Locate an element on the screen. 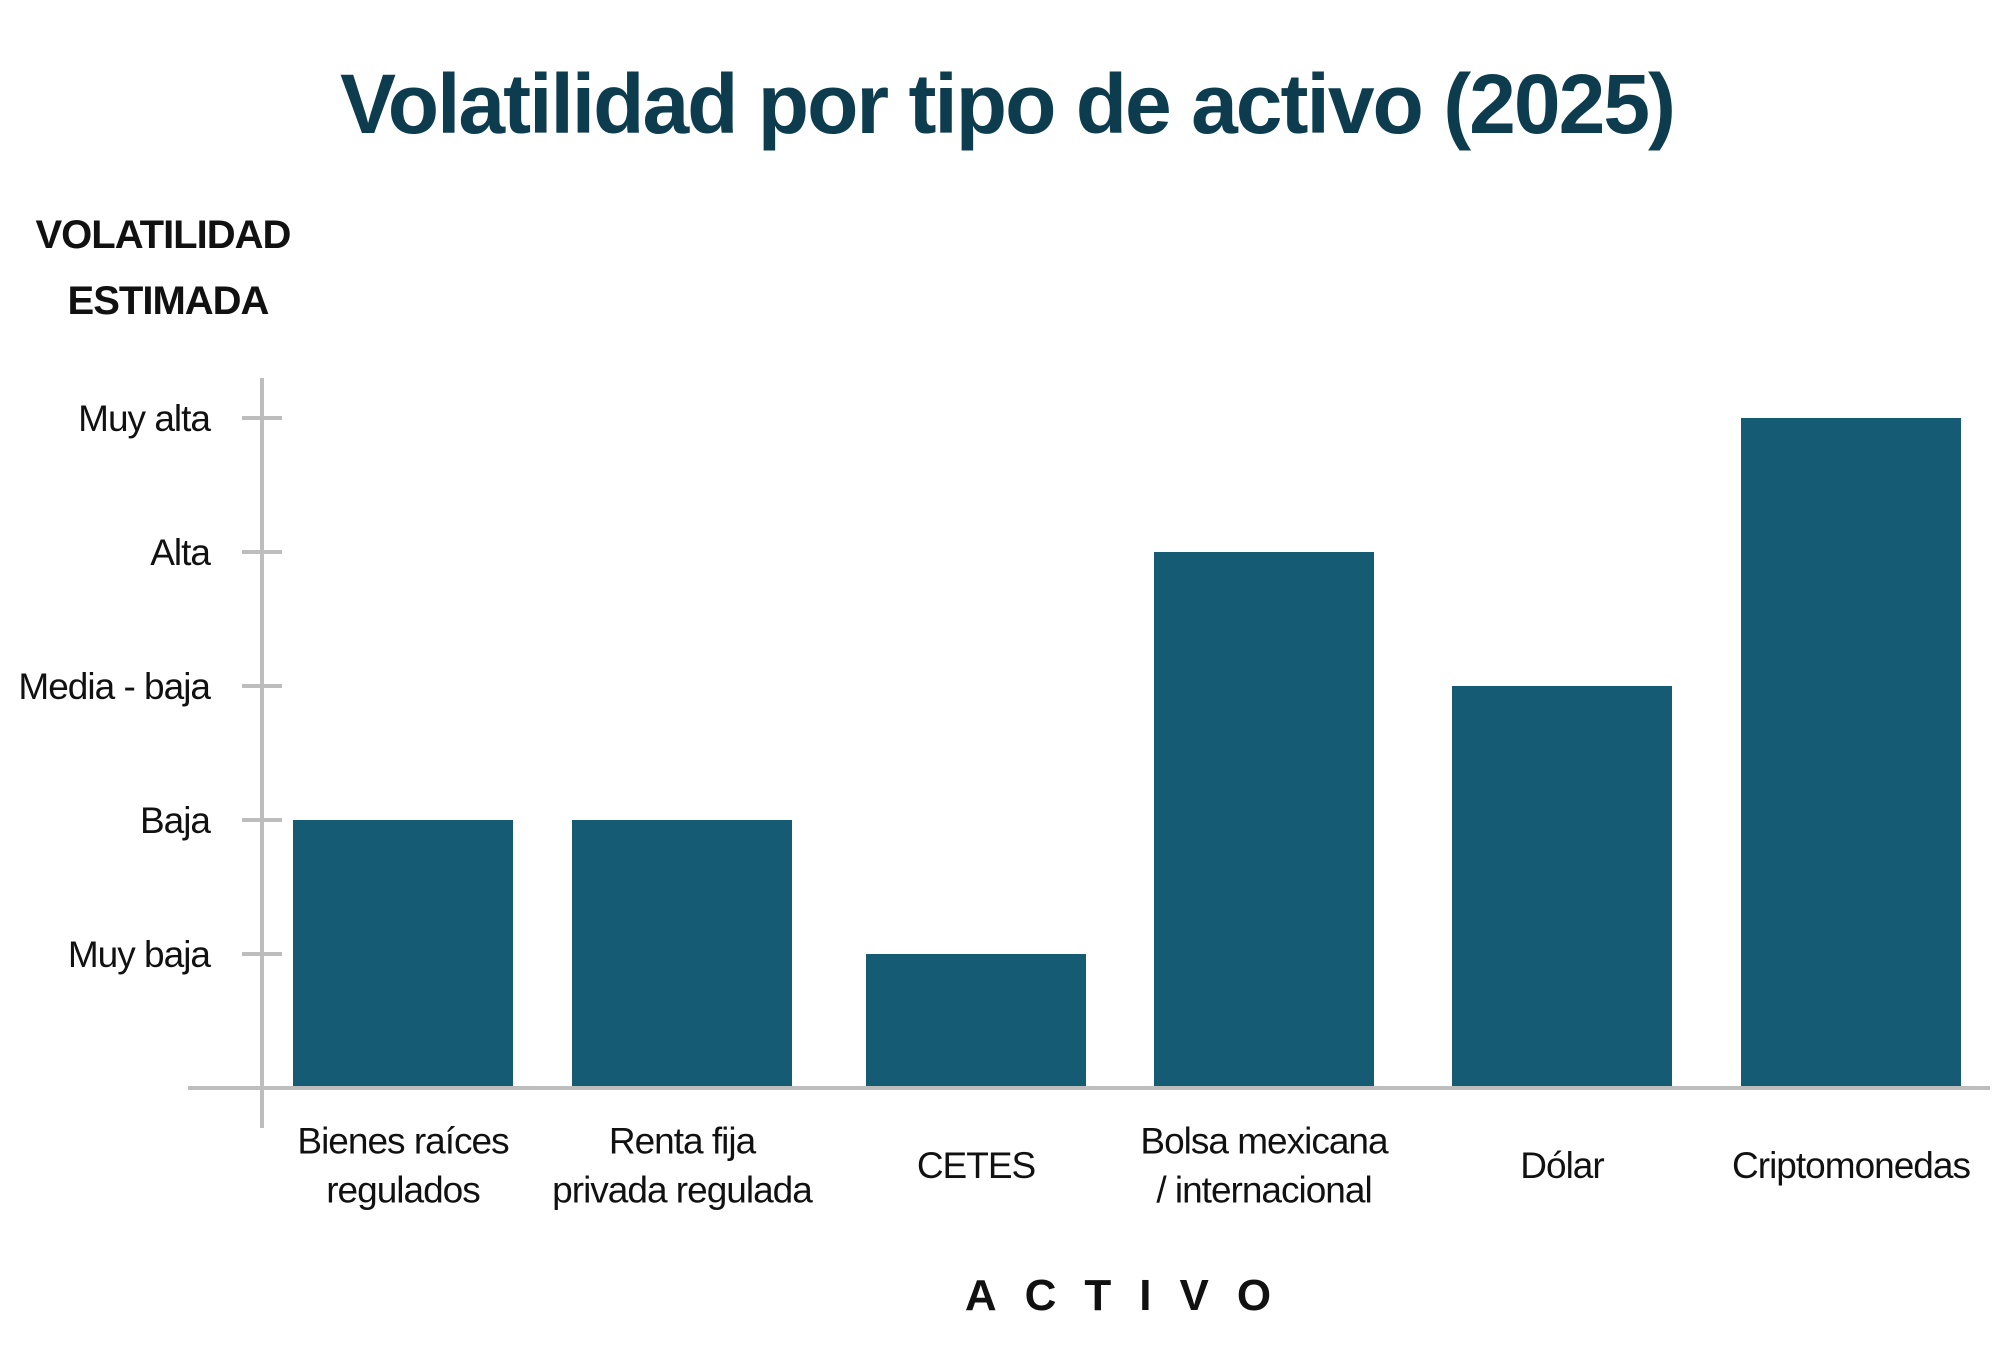 The width and height of the screenshot is (2000, 1350). x-category-label-line: Dólar is located at coordinates (1562, 1165).